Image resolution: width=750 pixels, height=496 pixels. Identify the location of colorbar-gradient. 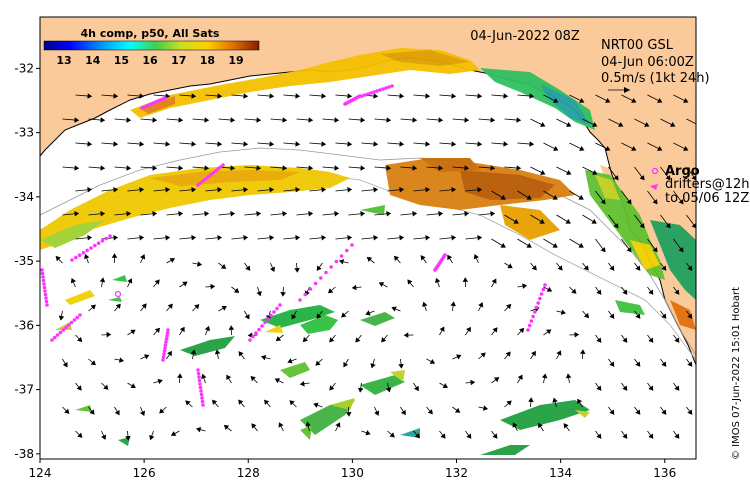
(151, 45).